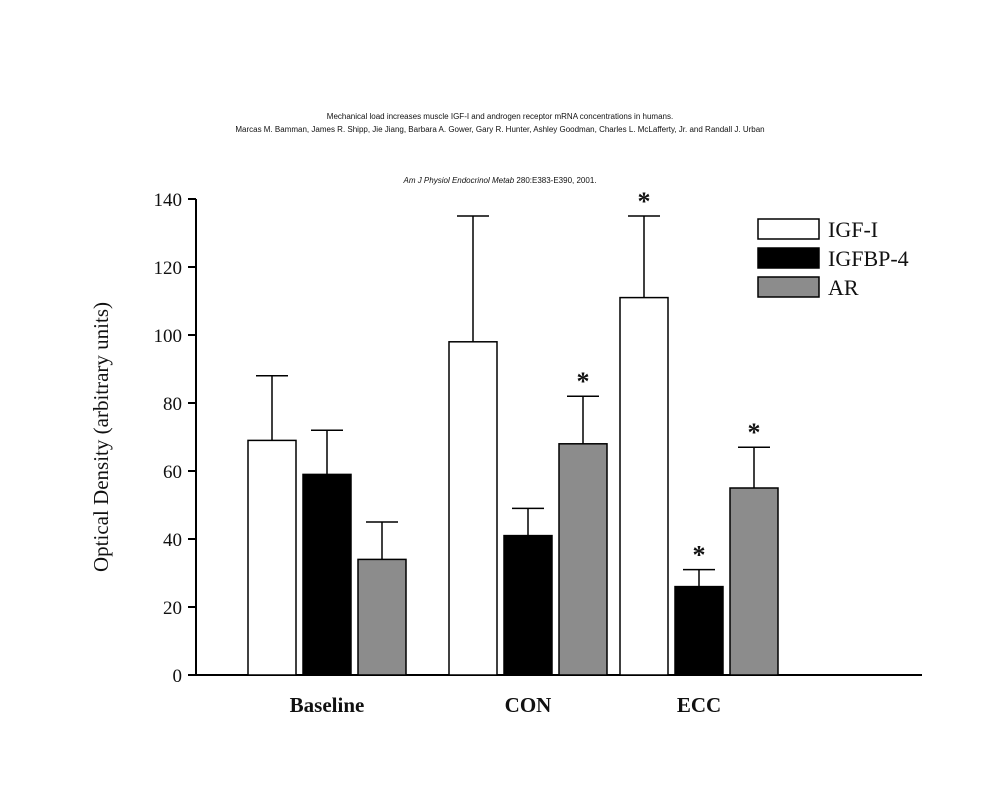  What do you see at coordinates (168, 268) in the screenshot?
I see `y-tick-label: 120` at bounding box center [168, 268].